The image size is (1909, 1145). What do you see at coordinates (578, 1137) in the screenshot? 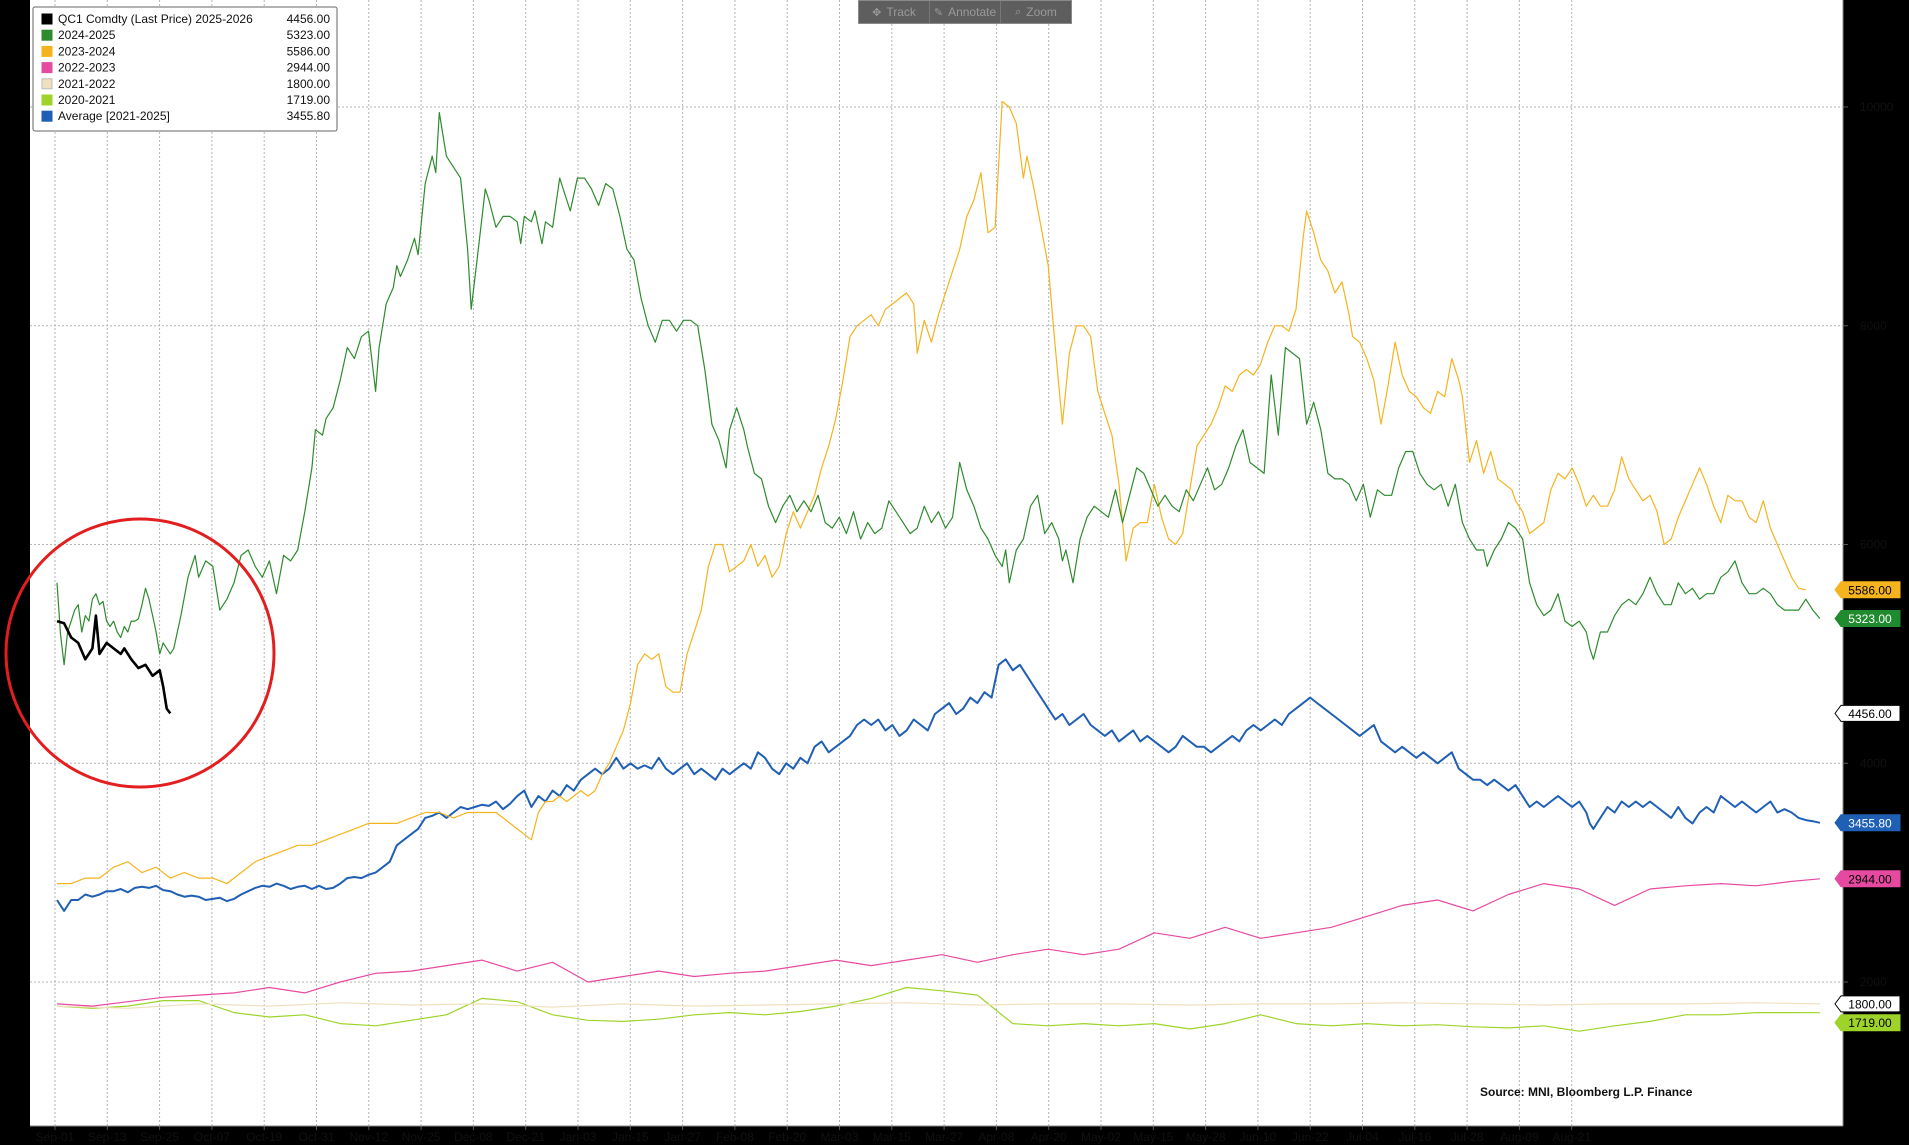
I see `x-tick-label: Jan-03` at bounding box center [578, 1137].